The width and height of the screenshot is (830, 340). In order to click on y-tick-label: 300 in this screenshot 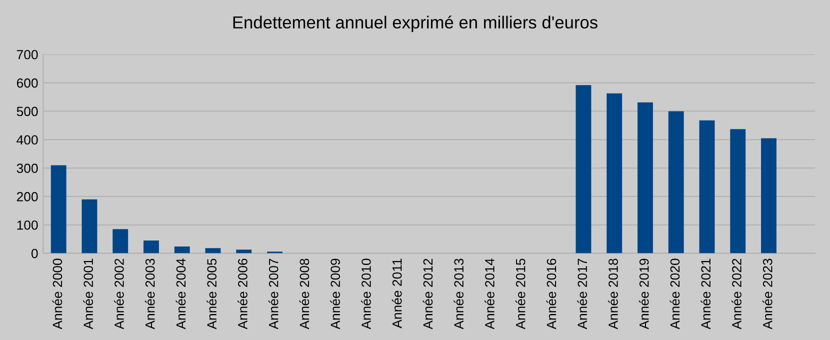, I will do `click(27, 168)`.